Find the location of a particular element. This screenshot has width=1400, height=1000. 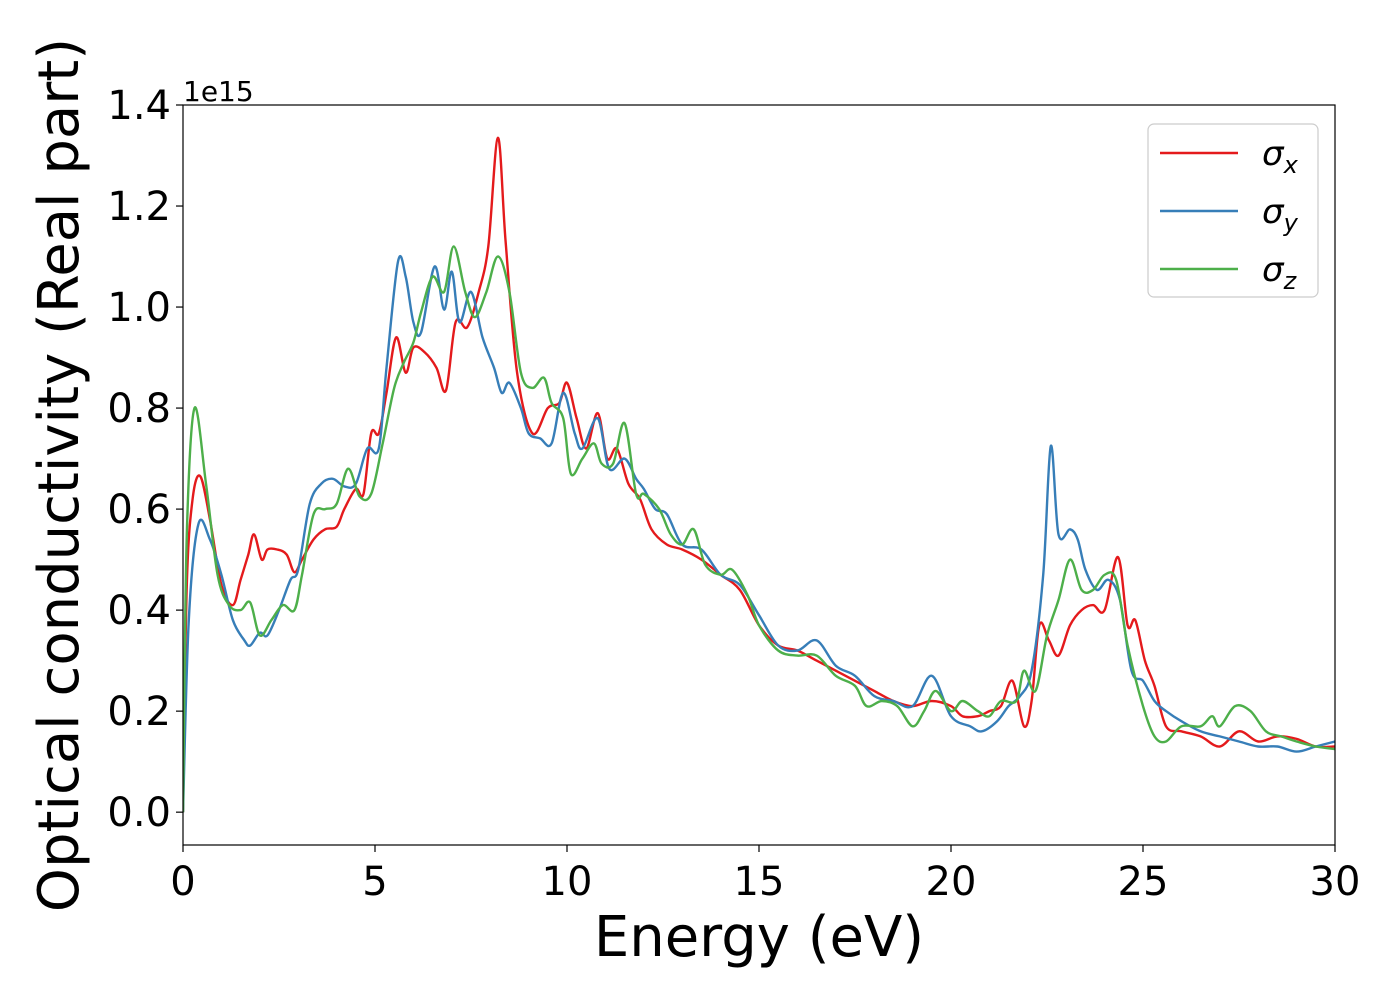

x-tick-label: 15 is located at coordinates (759, 882).